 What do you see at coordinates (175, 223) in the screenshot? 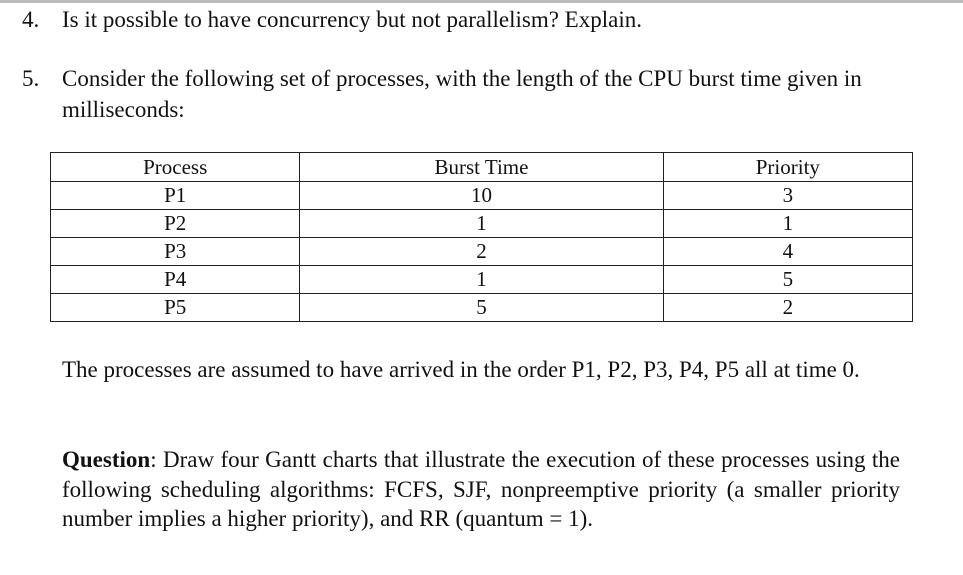
I see `cell-process: P2` at bounding box center [175, 223].